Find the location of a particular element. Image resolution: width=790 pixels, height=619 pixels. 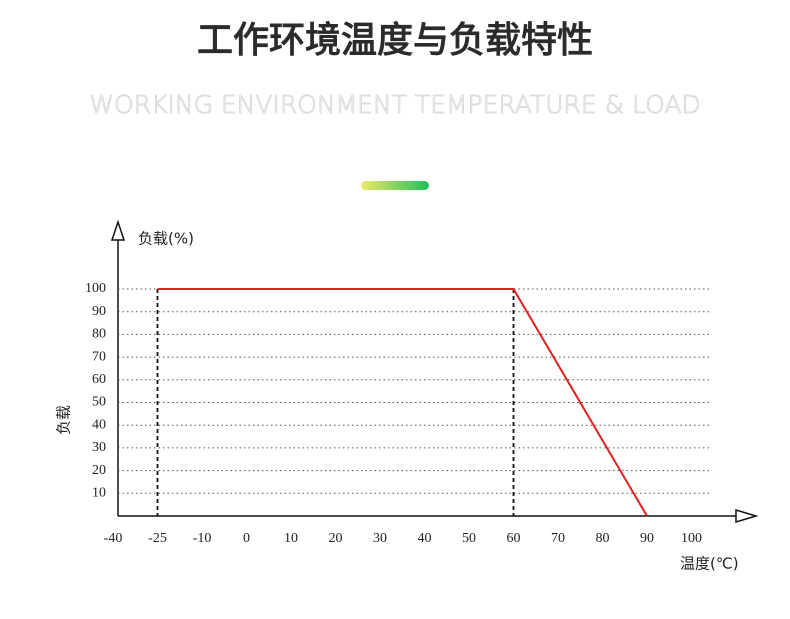

decor-pill is located at coordinates (395, 185).